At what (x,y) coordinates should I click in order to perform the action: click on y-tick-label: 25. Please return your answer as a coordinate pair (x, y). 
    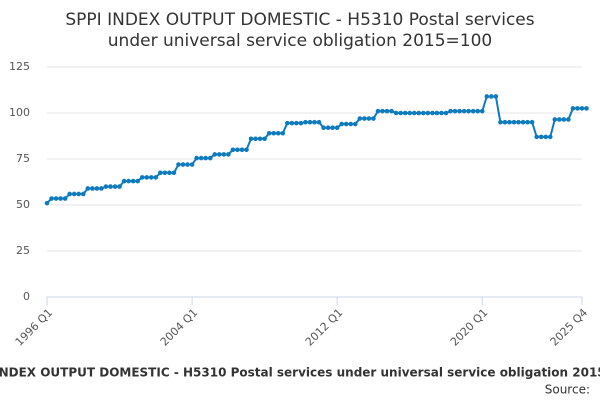
    Looking at the image, I should click on (23, 250).